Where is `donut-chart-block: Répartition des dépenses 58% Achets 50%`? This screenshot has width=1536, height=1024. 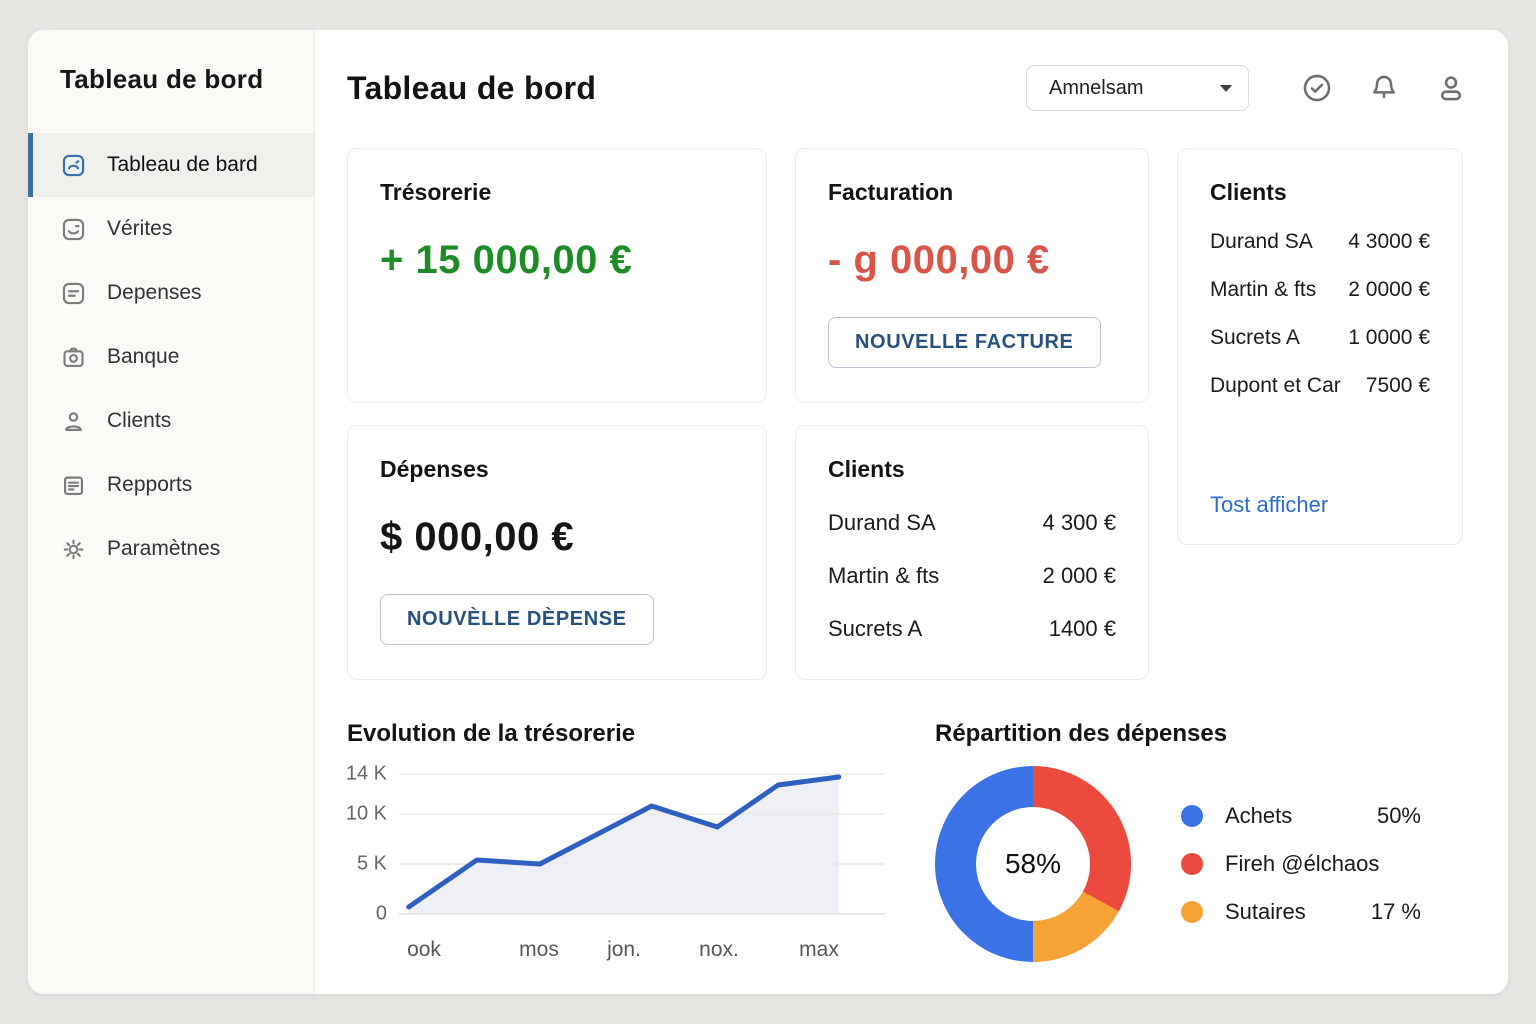
donut-chart-block: Répartition des dépenses 58% Achets 50% is located at coordinates (1178, 844).